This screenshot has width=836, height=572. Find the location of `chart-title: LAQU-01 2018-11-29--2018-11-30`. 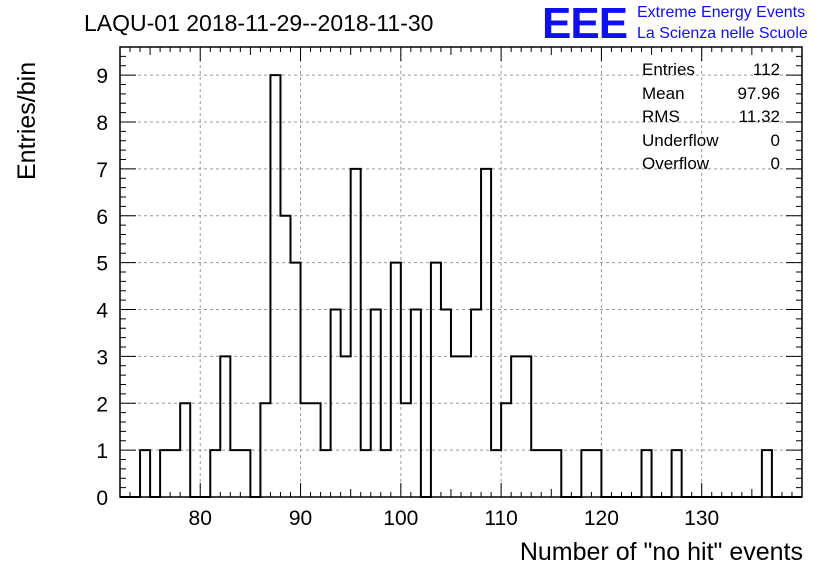

chart-title: LAQU-01 2018-11-29--2018-11-30 is located at coordinates (259, 23).